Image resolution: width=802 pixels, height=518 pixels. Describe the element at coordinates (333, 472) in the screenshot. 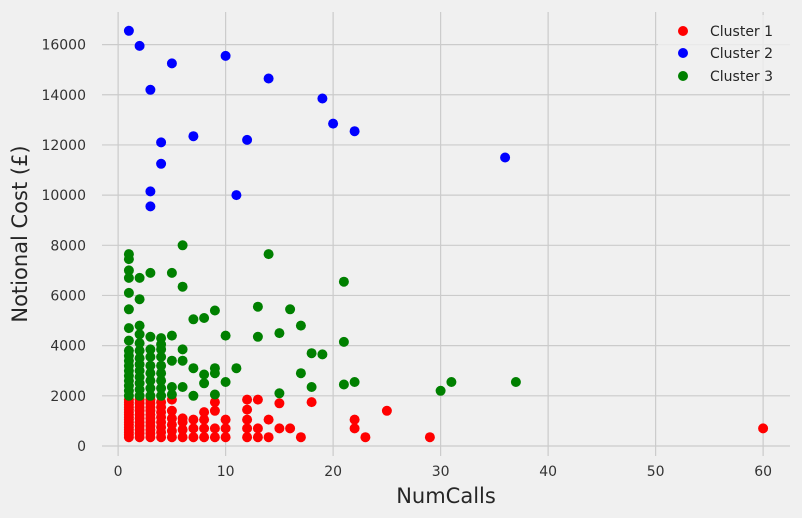

I see `x-tick-label: 20` at that location.